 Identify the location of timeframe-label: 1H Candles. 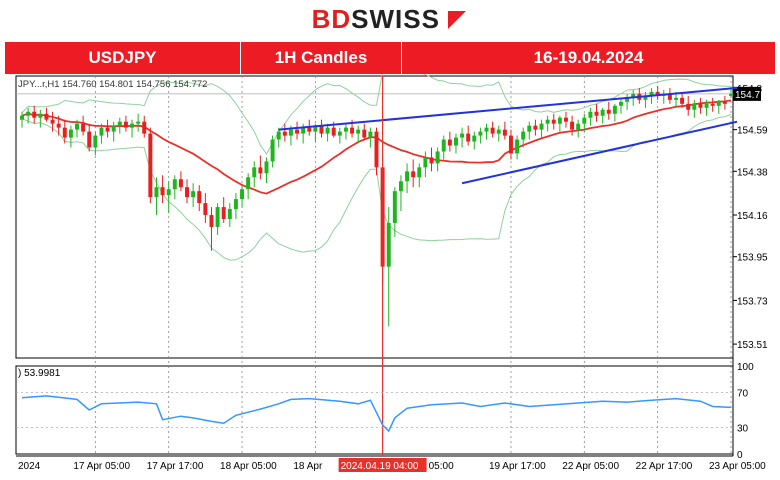
(321, 58).